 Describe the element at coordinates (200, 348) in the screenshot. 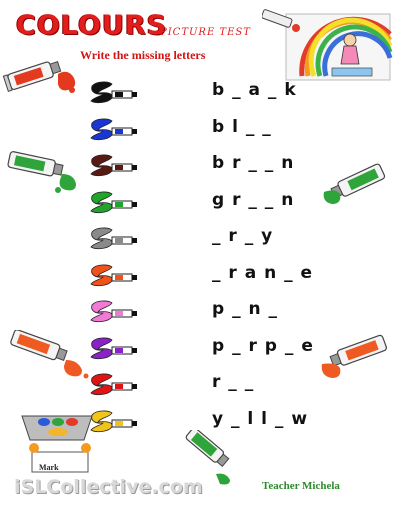

I see `puzzle-row: p _ r p _ e` at that location.